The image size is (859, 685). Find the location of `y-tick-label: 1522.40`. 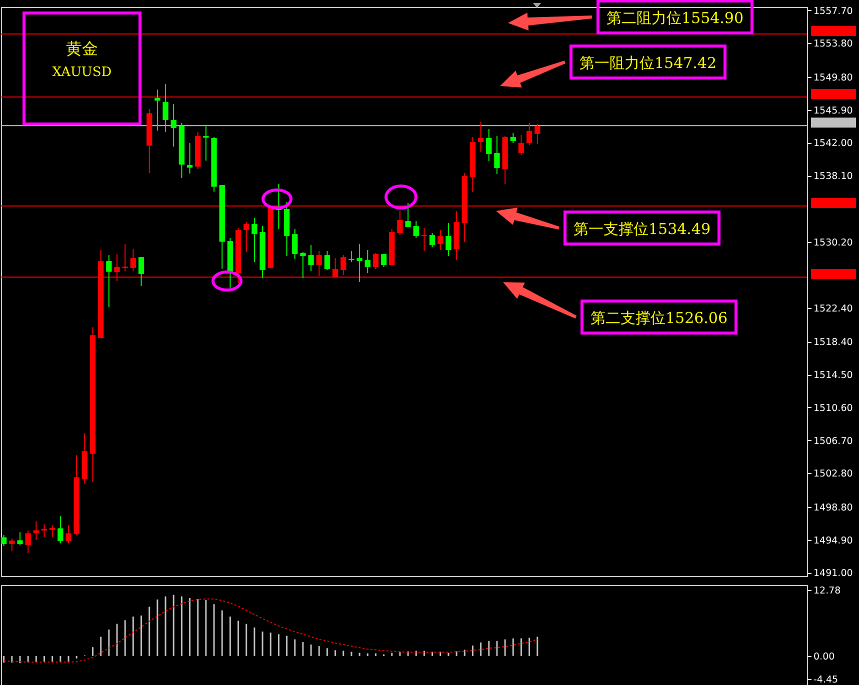

y-tick-label: 1522.40 is located at coordinates (833, 308).